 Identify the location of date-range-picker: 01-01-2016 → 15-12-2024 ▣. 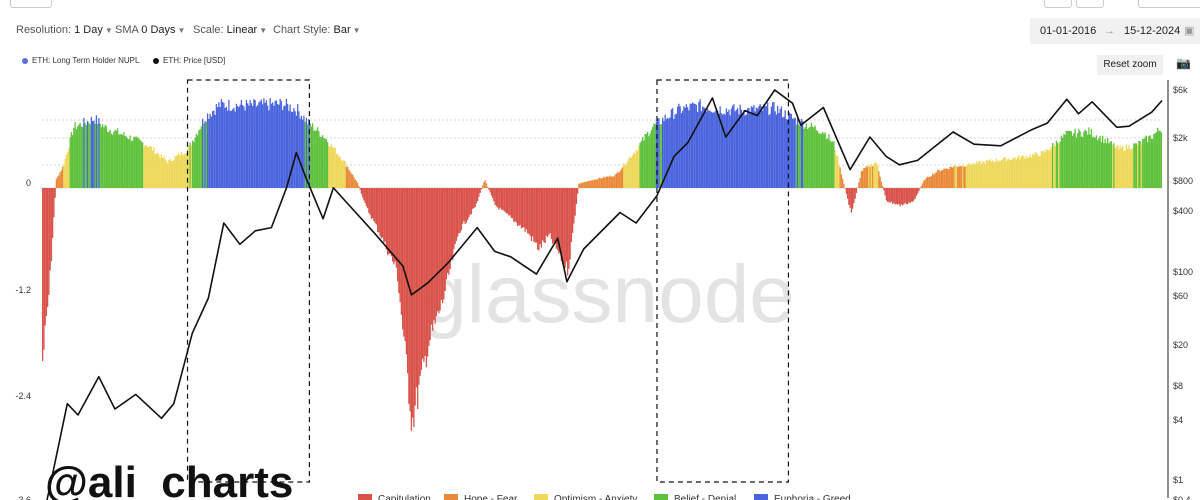
(1115, 31).